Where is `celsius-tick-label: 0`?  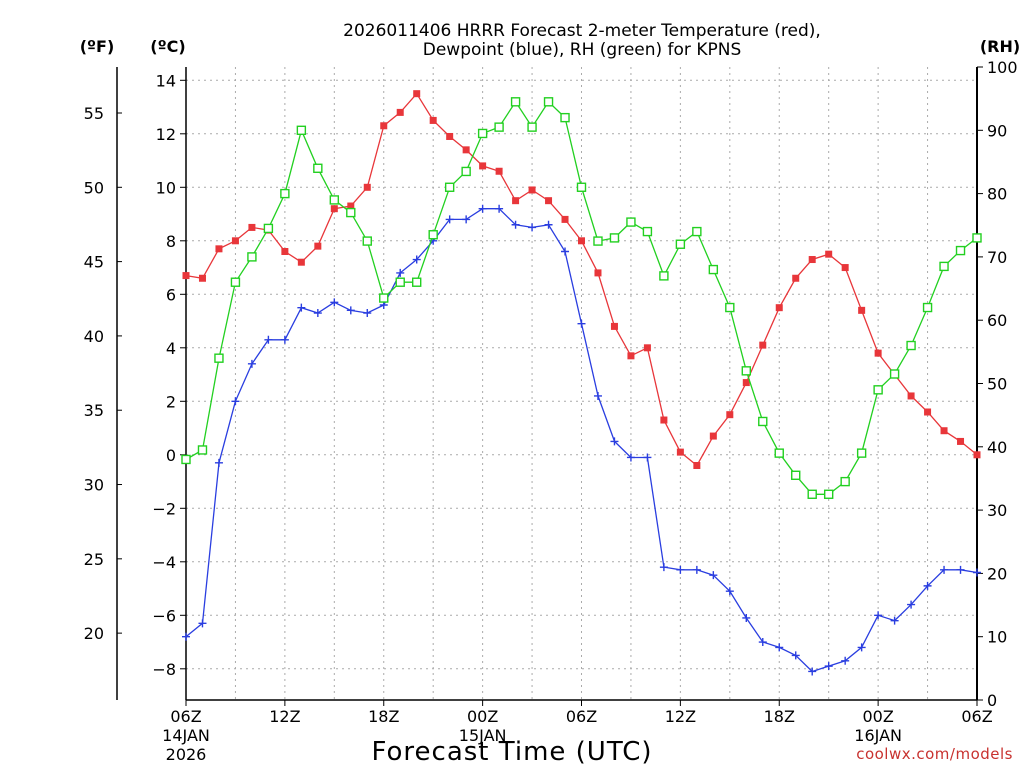
celsius-tick-label: 0 is located at coordinates (171, 455).